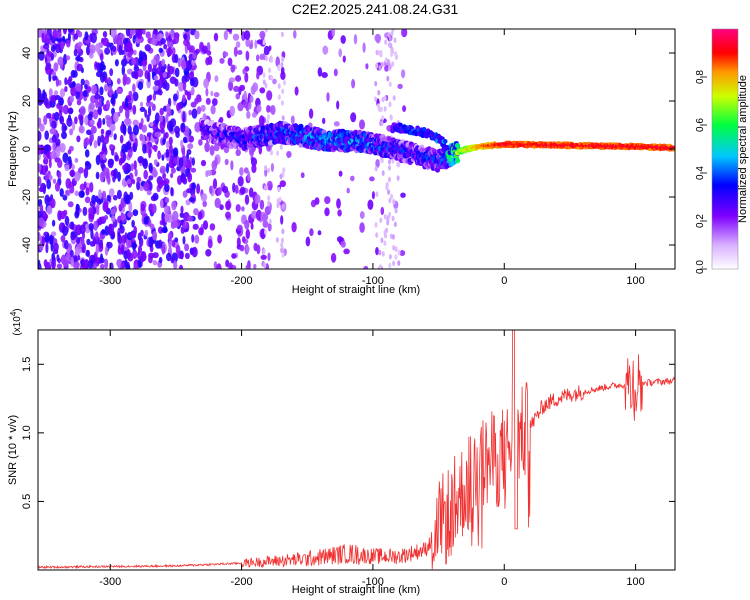 The height and width of the screenshot is (600, 750). I want to click on colorbar-gradient, so click(725, 149).